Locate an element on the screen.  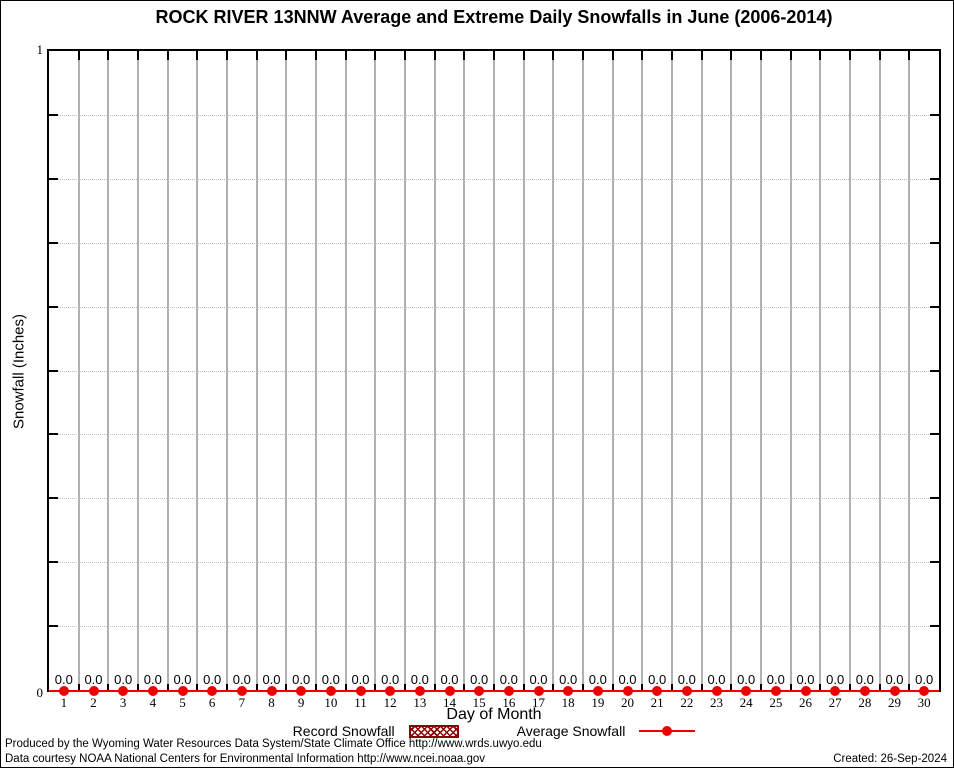
legend-label-record-snowfall: Record Snowfall is located at coordinates (343, 731).